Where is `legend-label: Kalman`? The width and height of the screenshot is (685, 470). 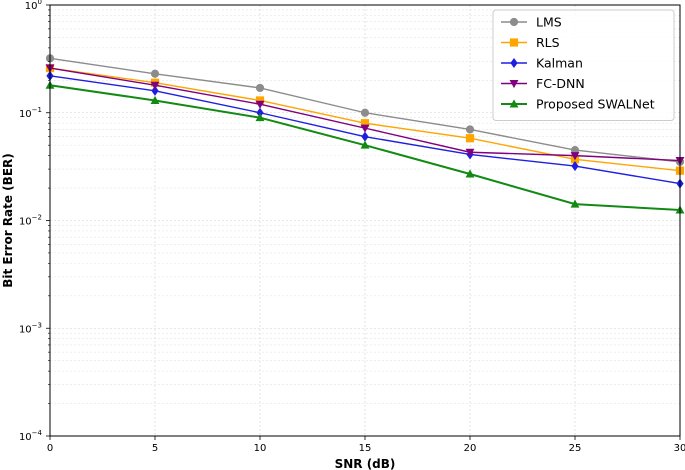
legend-label: Kalman is located at coordinates (559, 63).